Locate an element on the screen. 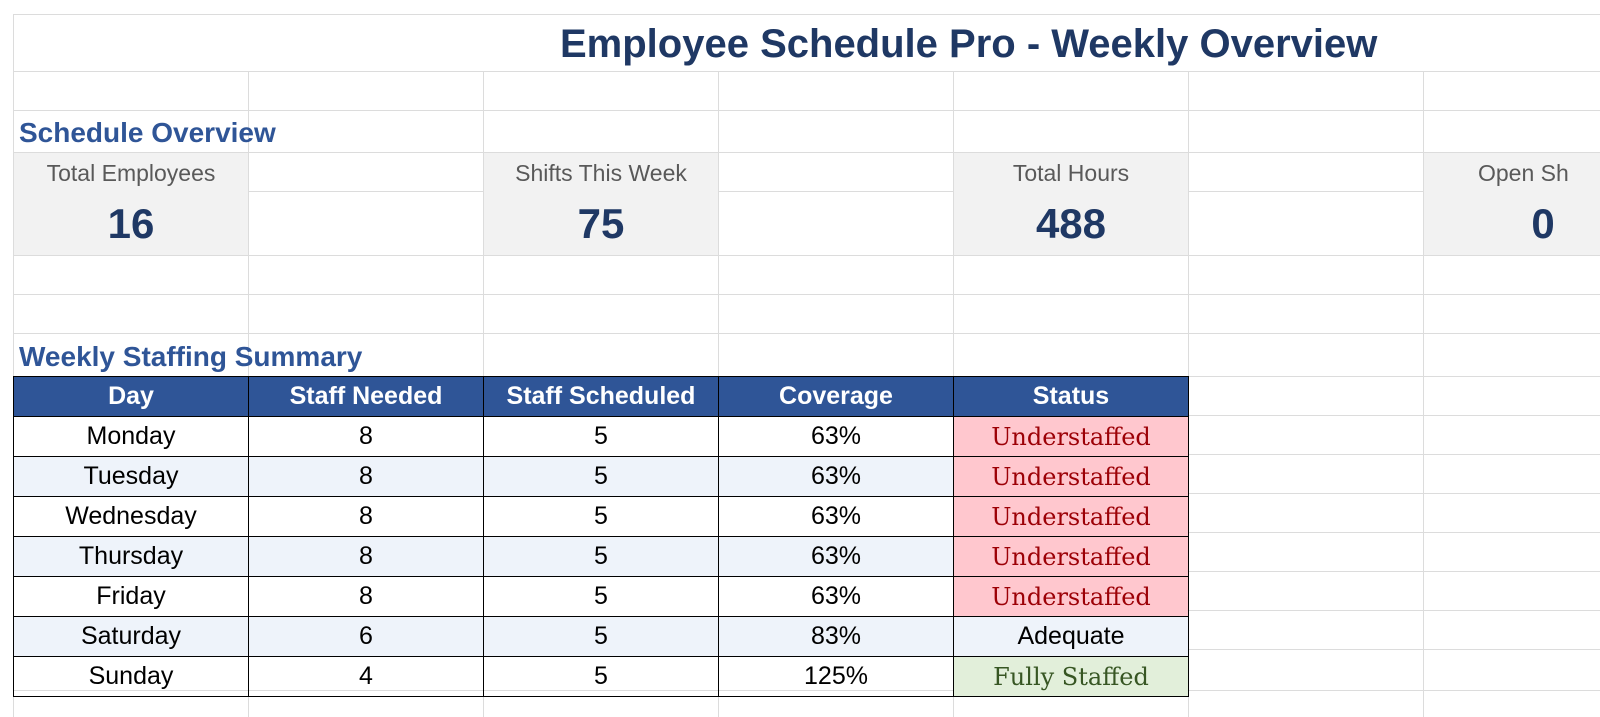 The image size is (1600, 717). coverage-cell: 83% is located at coordinates (836, 636).